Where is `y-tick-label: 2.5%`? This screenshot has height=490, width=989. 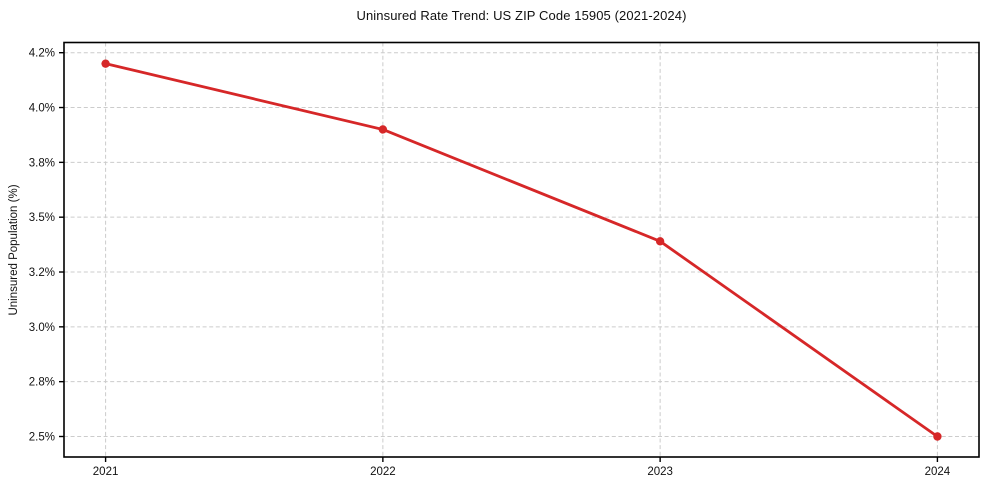 y-tick-label: 2.5% is located at coordinates (42, 437).